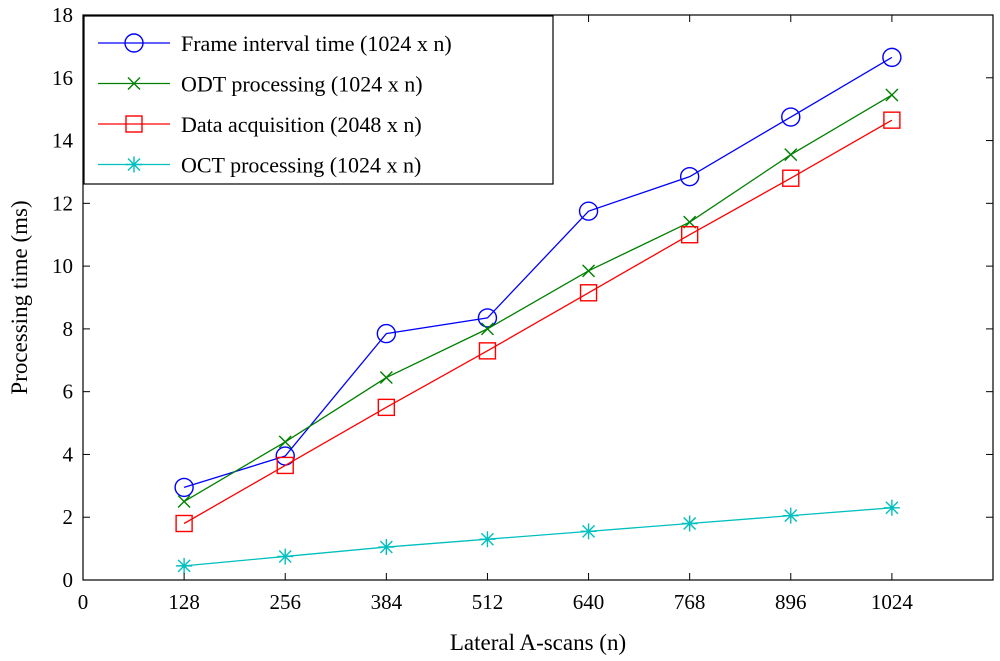  I want to click on legend-label: Data acquisition (2048 x n), so click(301, 124).